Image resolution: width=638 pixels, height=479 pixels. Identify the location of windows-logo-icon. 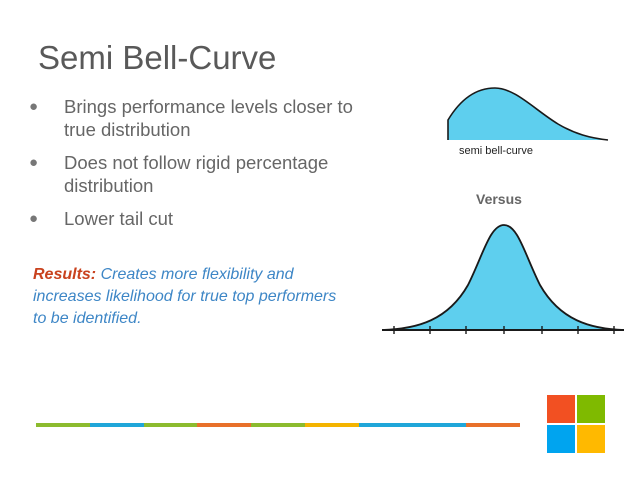
(576, 424).